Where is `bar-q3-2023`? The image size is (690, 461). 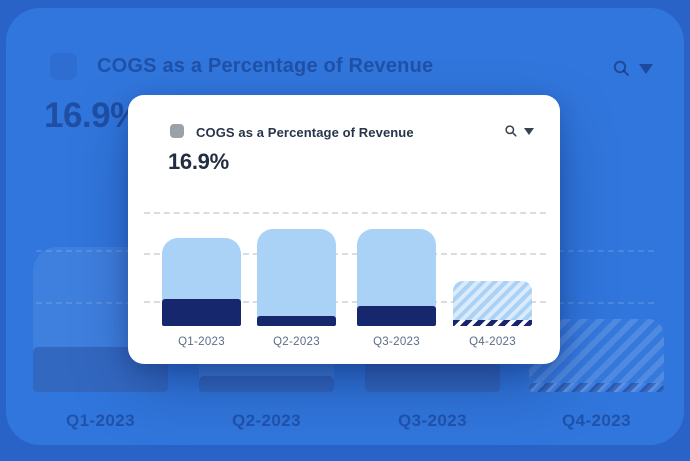
bar-q3-2023 is located at coordinates (396, 277).